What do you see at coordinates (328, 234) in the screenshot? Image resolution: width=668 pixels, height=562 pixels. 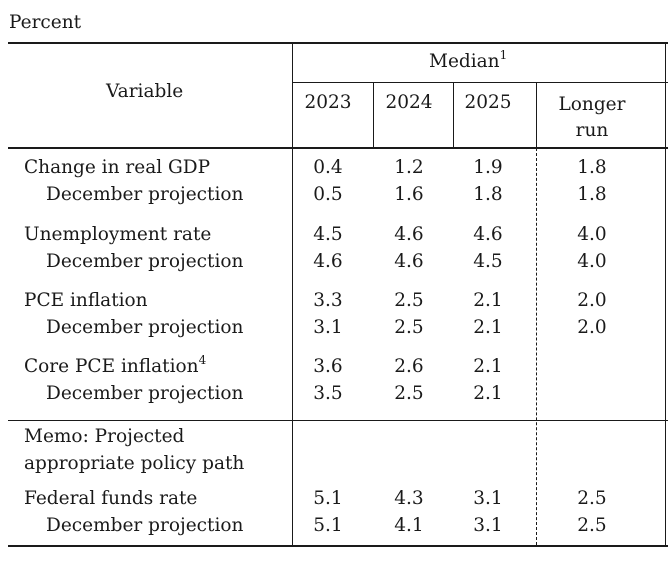 I see `cell-2023: 4.5` at bounding box center [328, 234].